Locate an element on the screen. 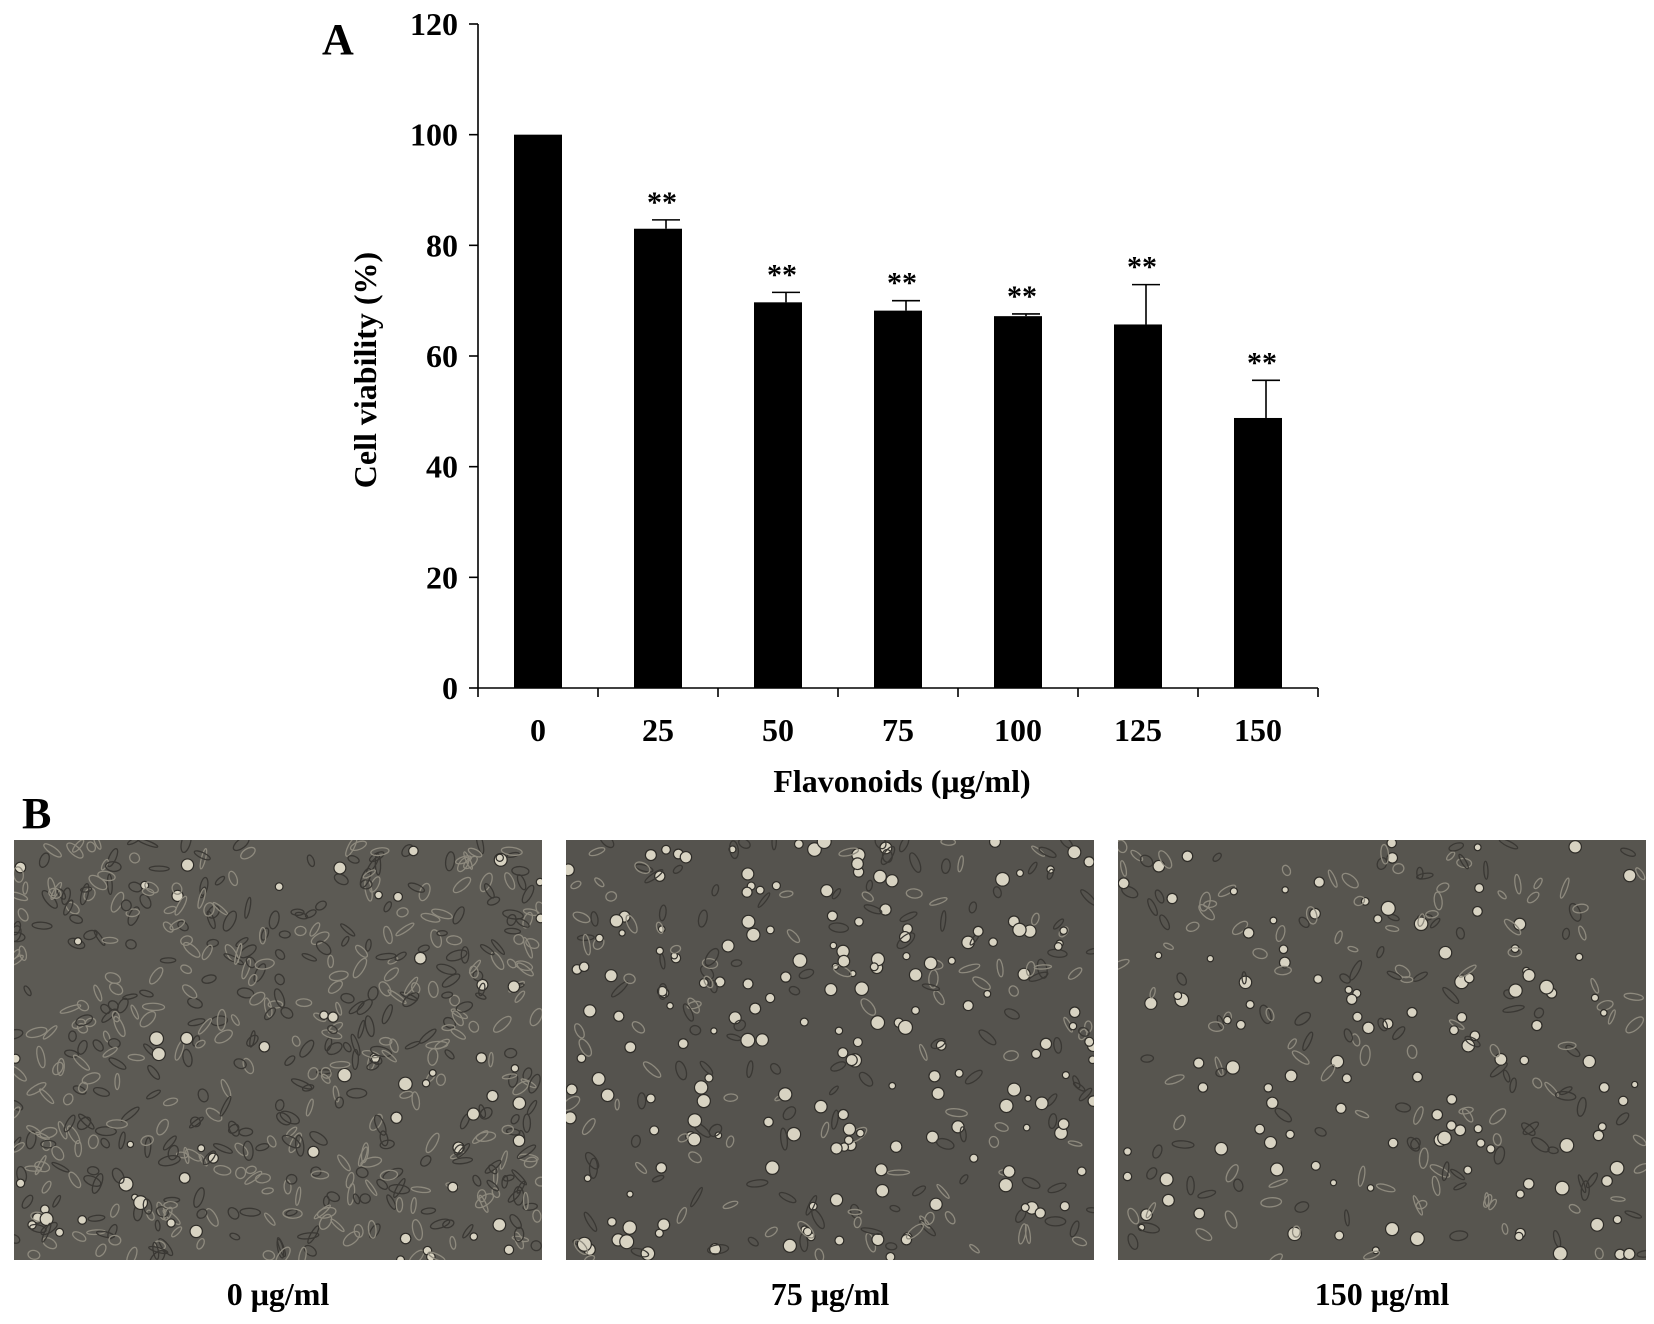  micrograph-caption-75: 75 μg/ml is located at coordinates (830, 1294).